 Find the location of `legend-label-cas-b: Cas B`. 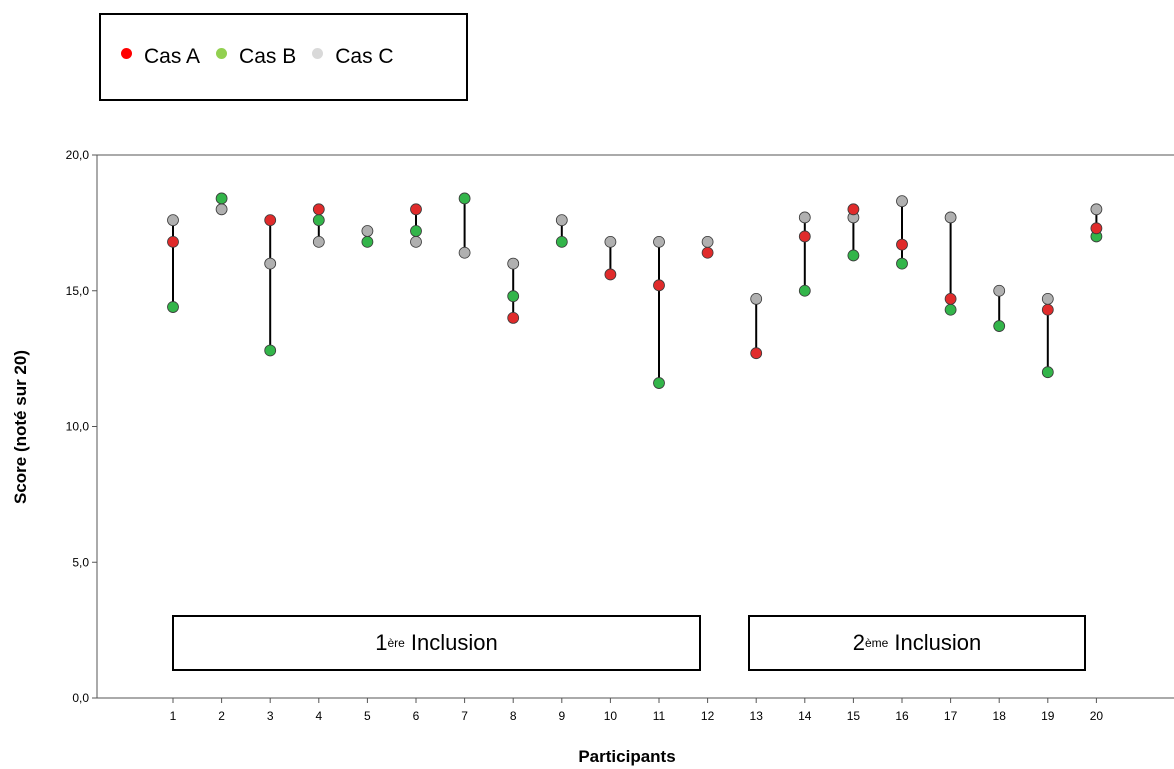

legend-label-cas-b: Cas B is located at coordinates (268, 56).